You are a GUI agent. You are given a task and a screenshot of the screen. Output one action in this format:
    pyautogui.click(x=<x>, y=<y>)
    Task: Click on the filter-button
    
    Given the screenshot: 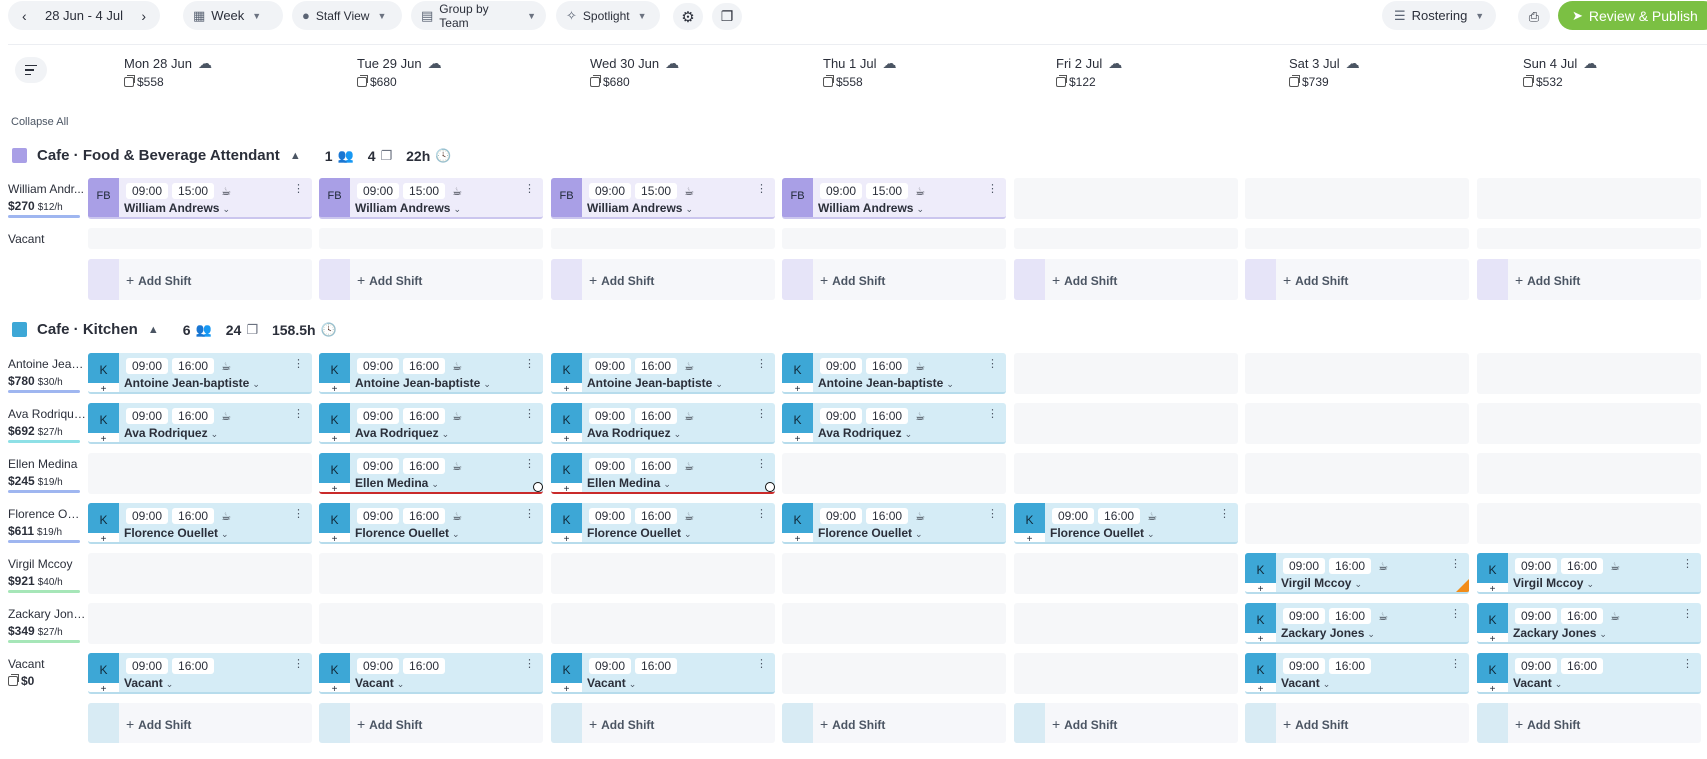 What is the action you would take?
    pyautogui.click(x=31, y=70)
    